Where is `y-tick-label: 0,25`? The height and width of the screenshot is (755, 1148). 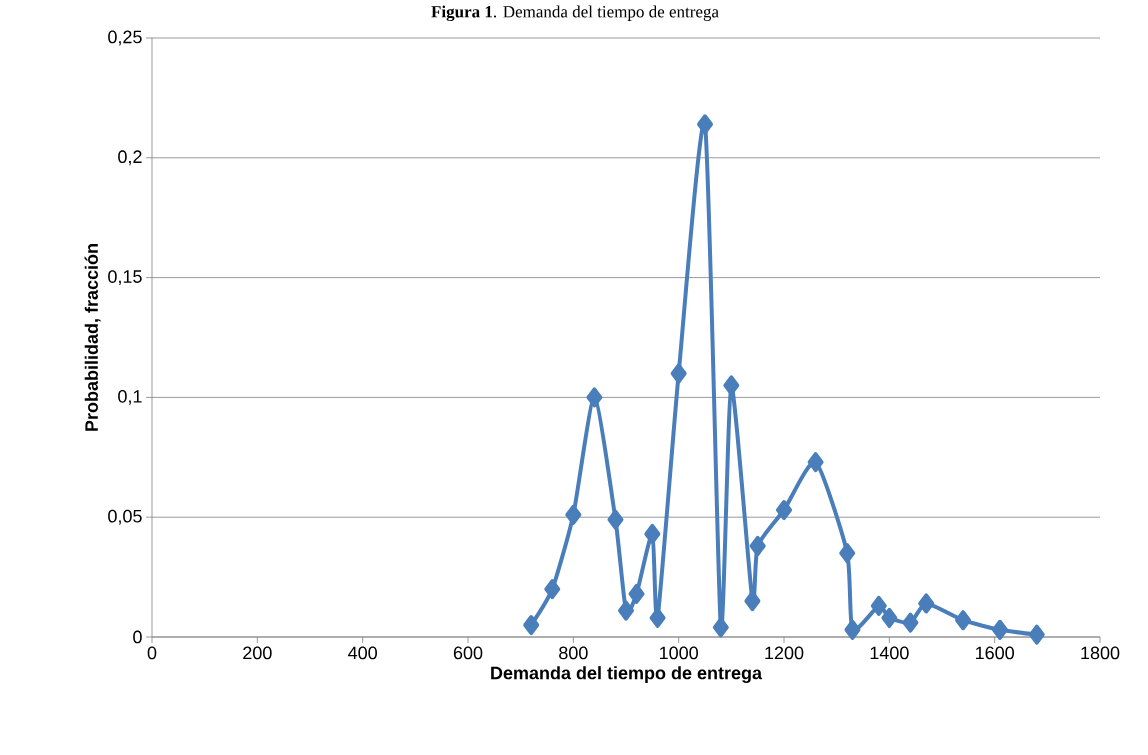
y-tick-label: 0,25 is located at coordinates (125, 38).